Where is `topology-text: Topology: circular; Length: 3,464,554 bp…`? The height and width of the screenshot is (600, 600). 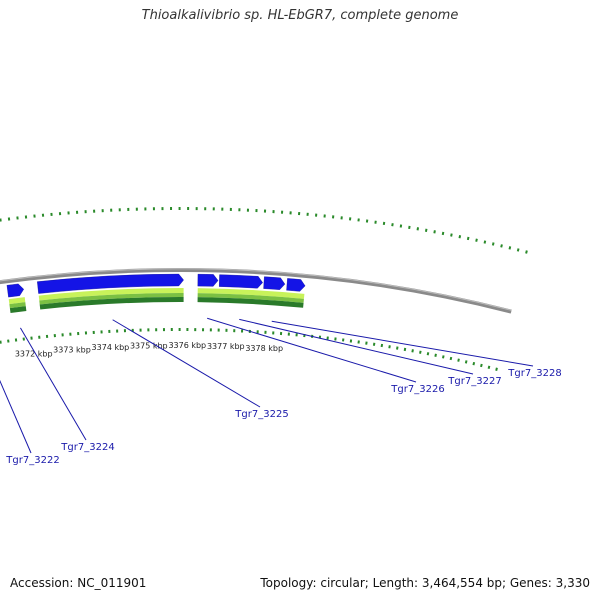
topology-text: Topology: circular; Length: 3,464,554 bp… is located at coordinates (425, 583).